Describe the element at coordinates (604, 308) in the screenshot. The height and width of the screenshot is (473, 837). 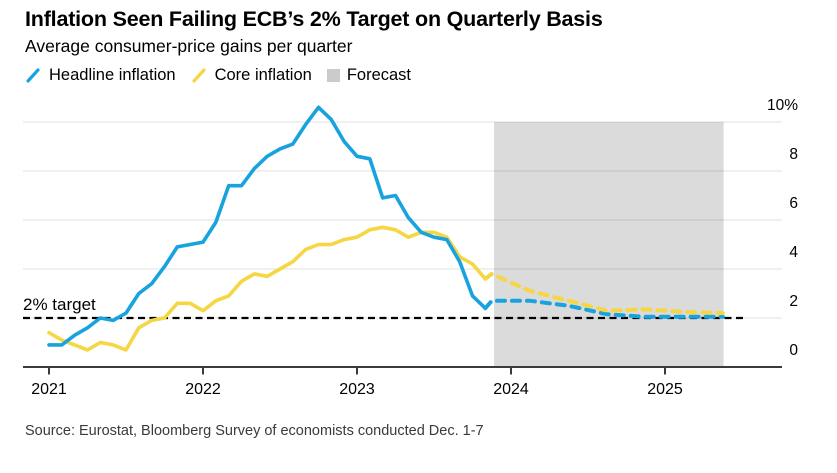
I see `series-headline-forecast` at that location.